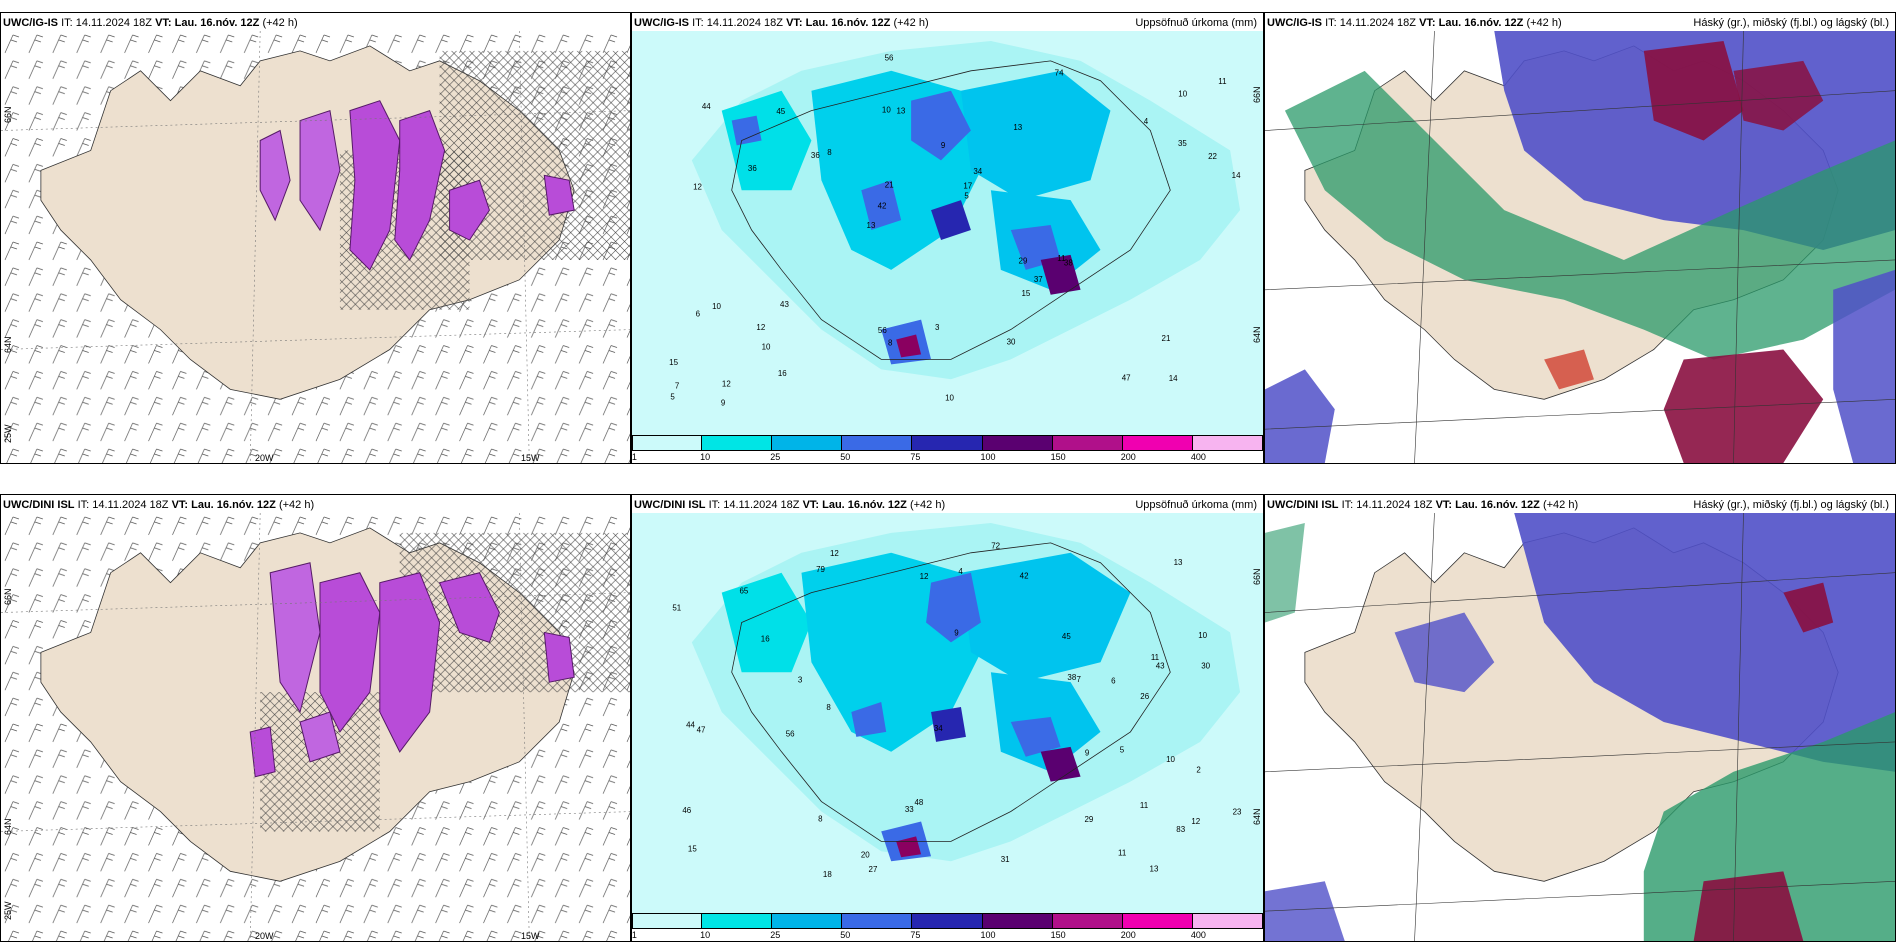 The width and height of the screenshot is (1900, 950). I want to click on precip-value-label: 72, so click(995, 546).